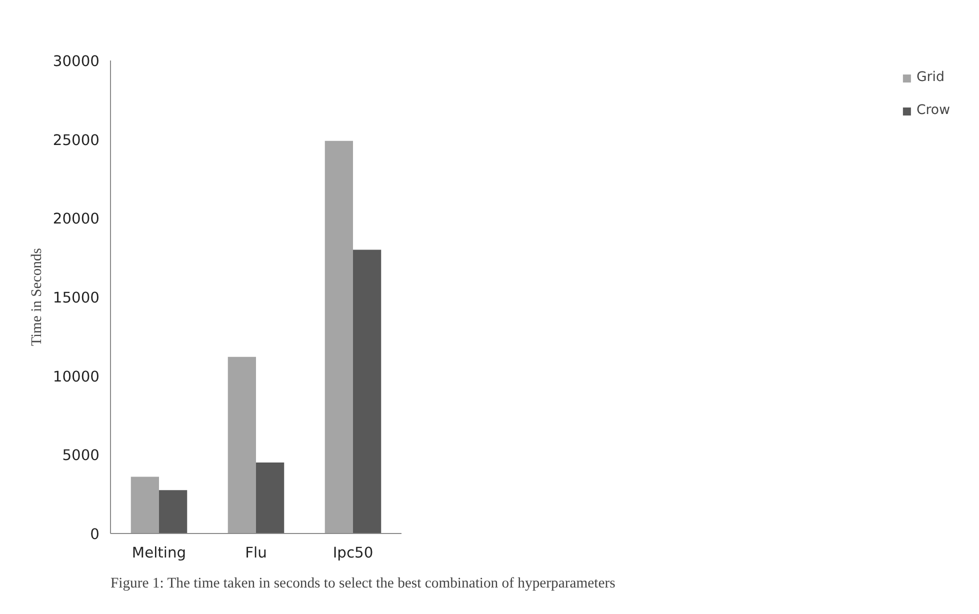 Image resolution: width=979 pixels, height=614 pixels. Describe the element at coordinates (76, 298) in the screenshot. I see `y-tick-label: 15000` at that location.